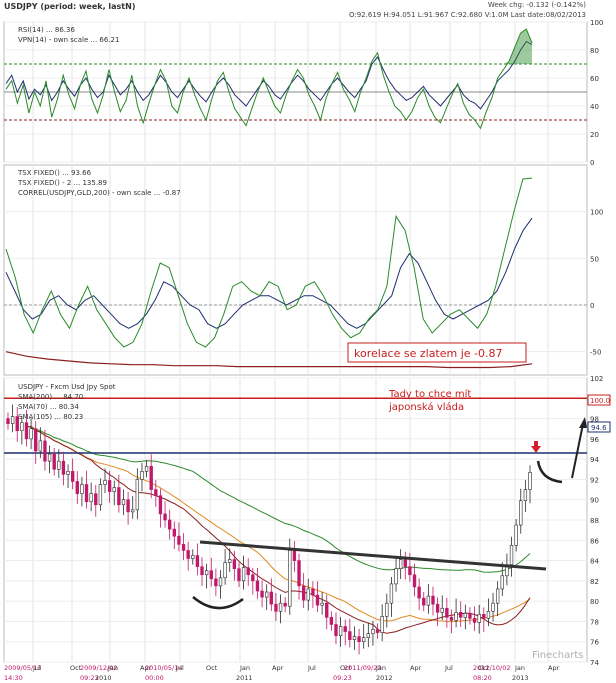 The width and height of the screenshot is (616, 683). Describe the element at coordinates (594, 521) in the screenshot. I see `y-tick-label: 88` at that location.